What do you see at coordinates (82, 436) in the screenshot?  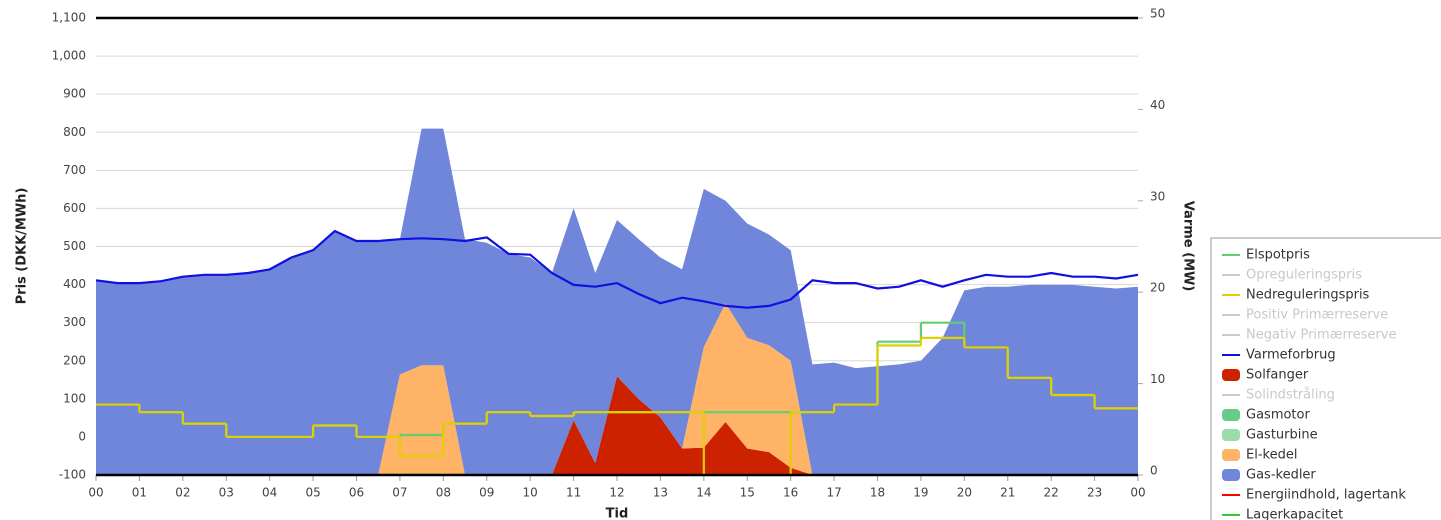 I see `y-tick-label: 0` at bounding box center [82, 436].